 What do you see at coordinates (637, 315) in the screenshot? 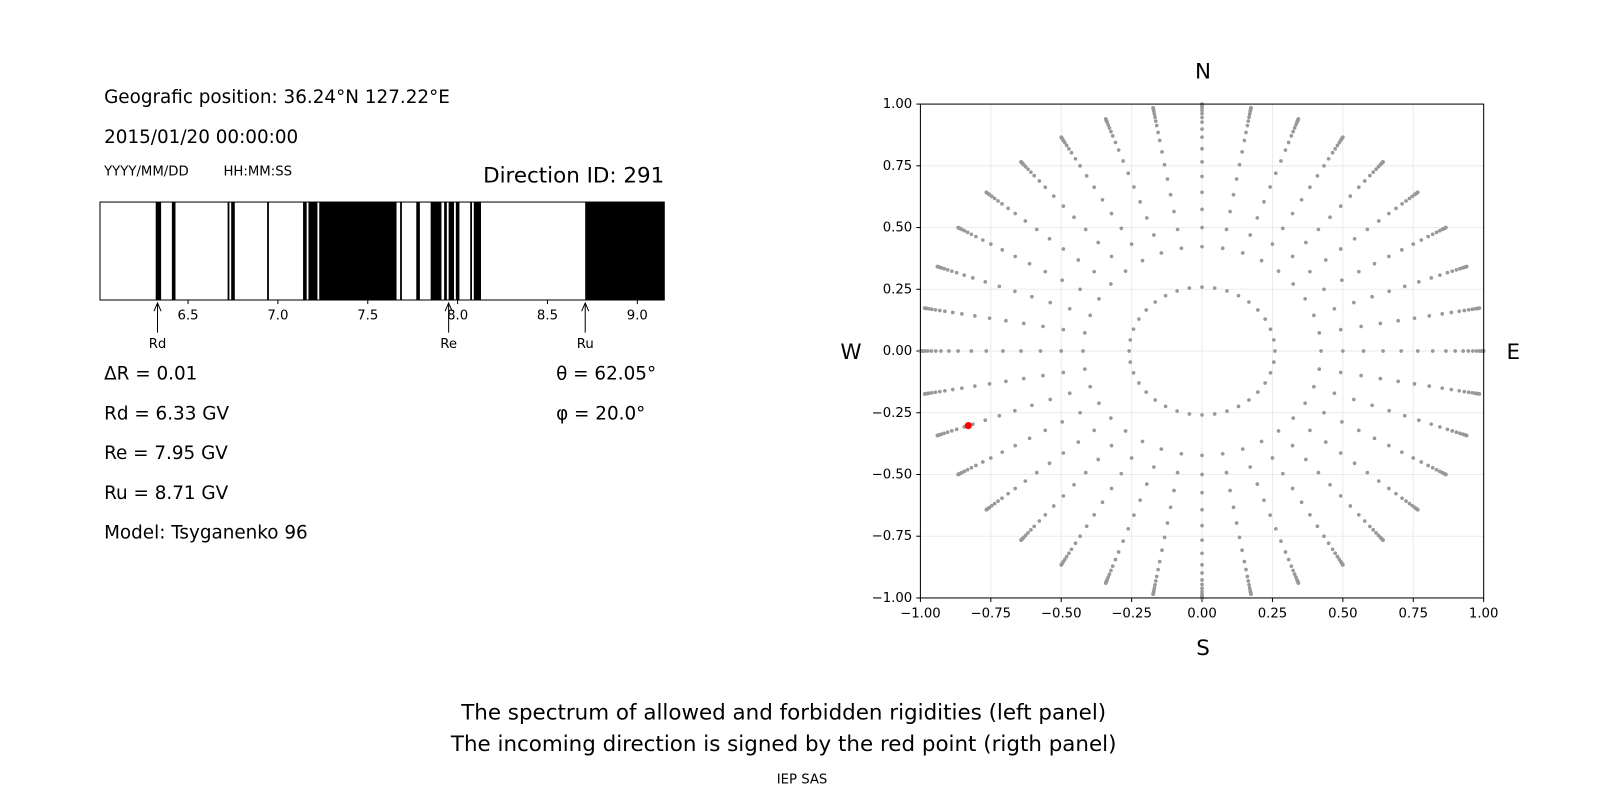
I see `x-tick-label: 9.0` at bounding box center [637, 315].